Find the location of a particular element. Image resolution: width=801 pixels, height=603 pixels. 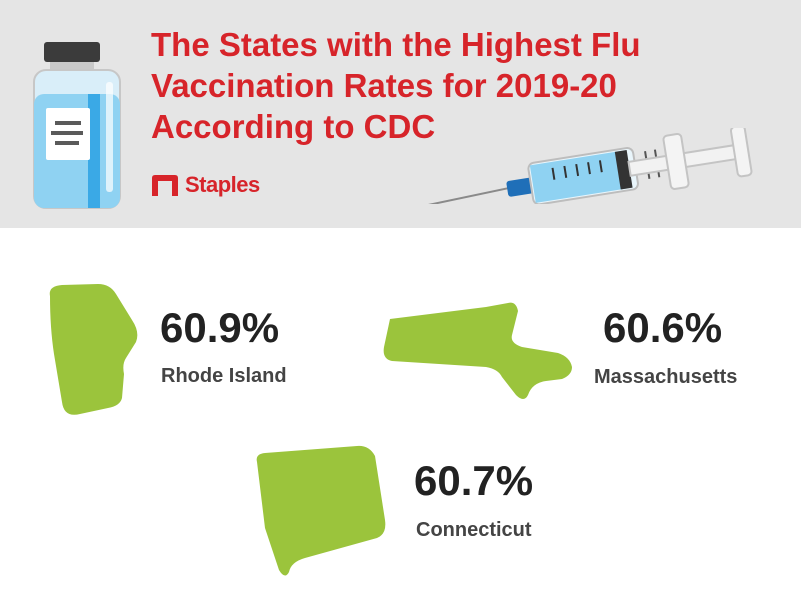

rhode-island-rate: 60.9% is located at coordinates (220, 327).